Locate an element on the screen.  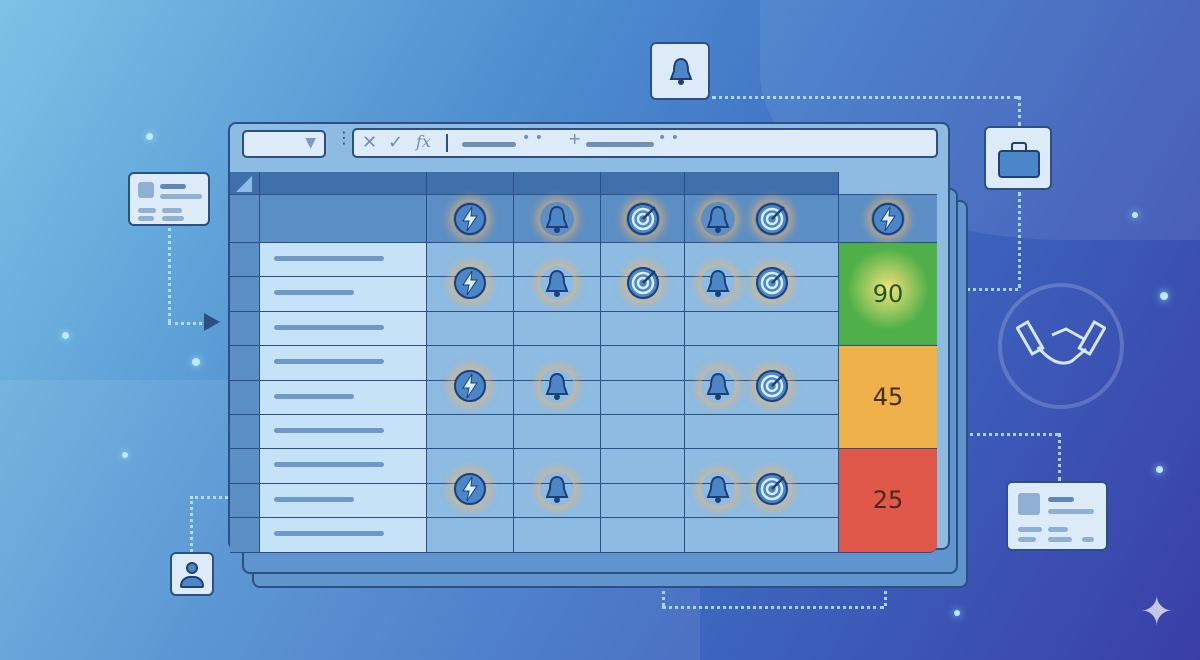
chevron-down-icon: ▼ is located at coordinates (310, 143).